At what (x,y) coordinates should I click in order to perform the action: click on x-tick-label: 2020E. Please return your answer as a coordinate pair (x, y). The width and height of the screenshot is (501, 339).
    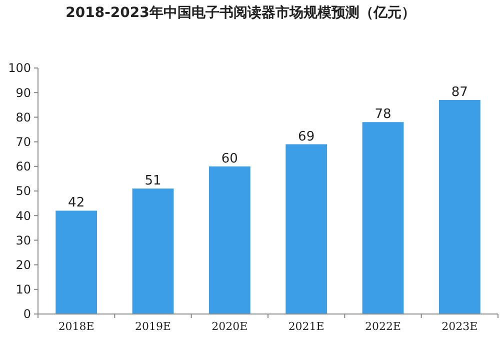
    Looking at the image, I should click on (230, 326).